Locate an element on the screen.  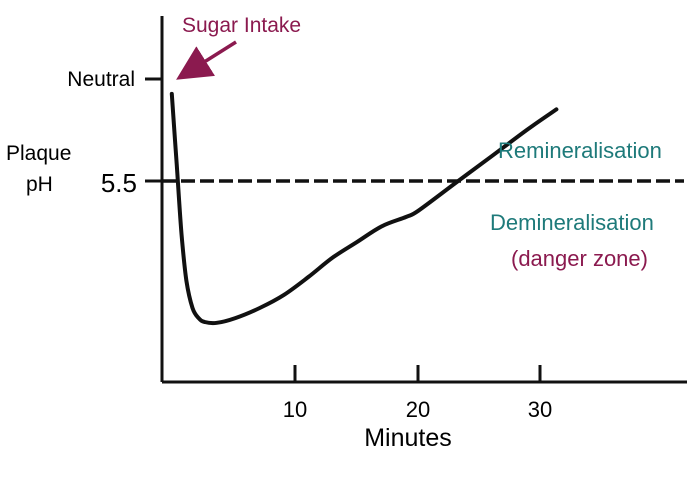
danger-zone-label: (danger zone) is located at coordinates (579, 258).